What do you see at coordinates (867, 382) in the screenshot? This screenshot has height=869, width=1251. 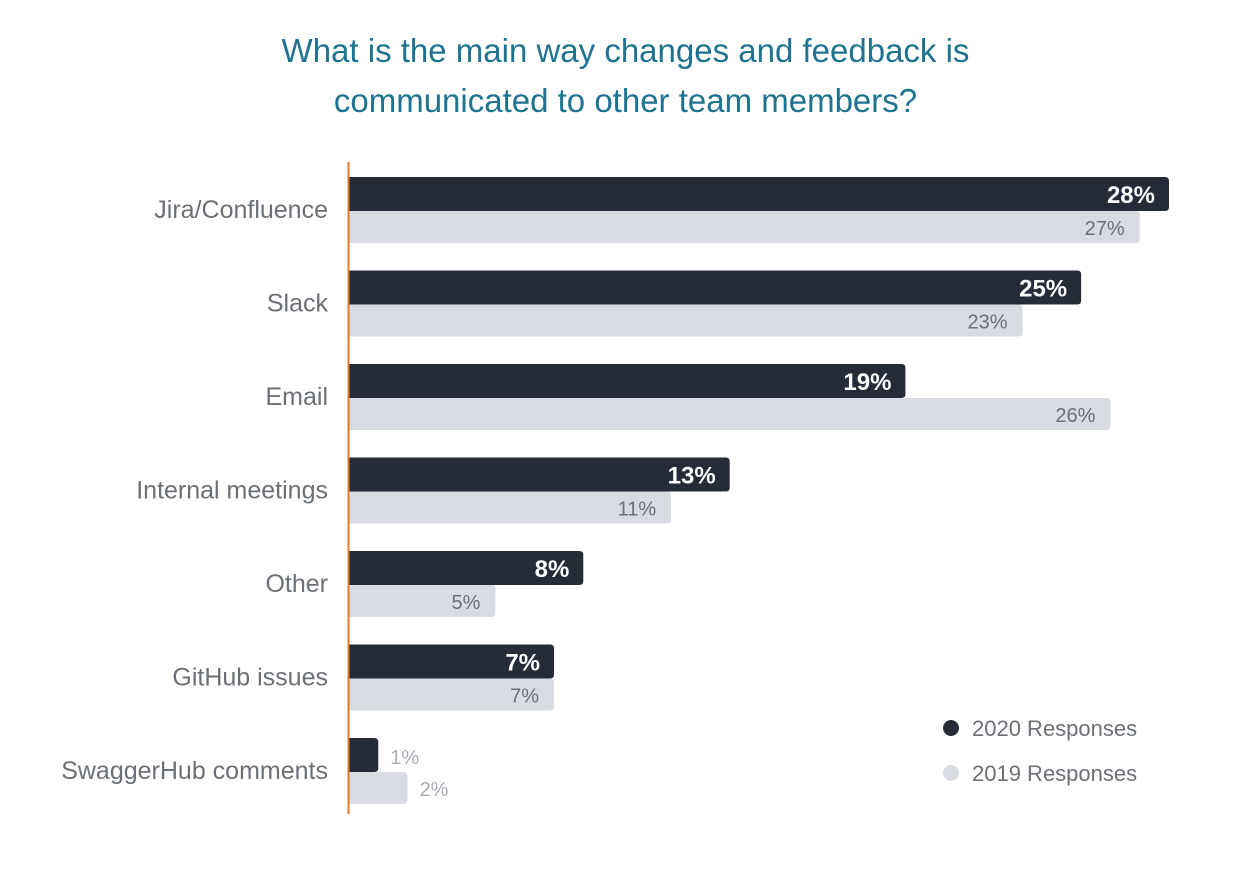 I see `data-label-2020: 19%` at bounding box center [867, 382].